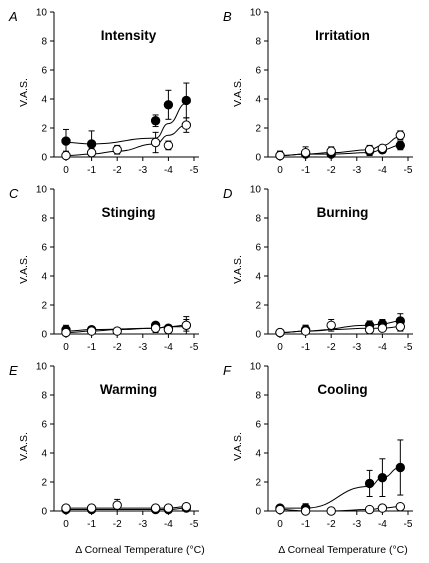 This screenshot has height=563, width=429. Describe the element at coordinates (318, 269) in the screenshot. I see `panel-d: 0 2 4 6 8 10 0 -1 -2 -3 -4 -5 D Burning V.A.S.` at that location.